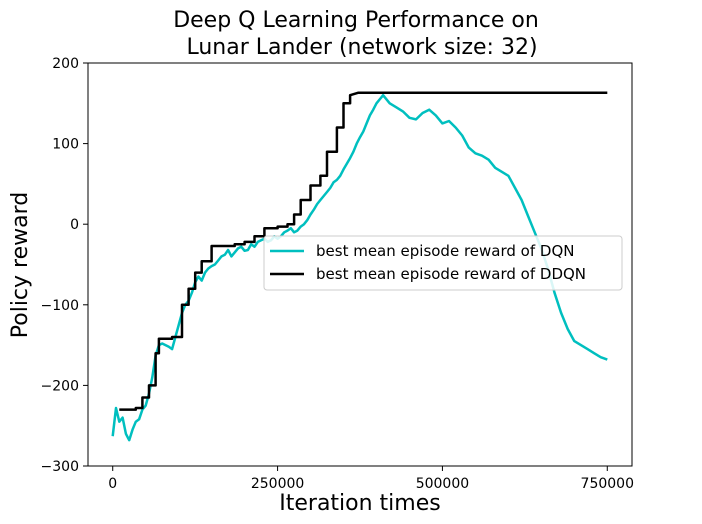 The width and height of the screenshot is (702, 524). Describe the element at coordinates (60, 467) in the screenshot. I see `y-tick-label: −300` at that location.